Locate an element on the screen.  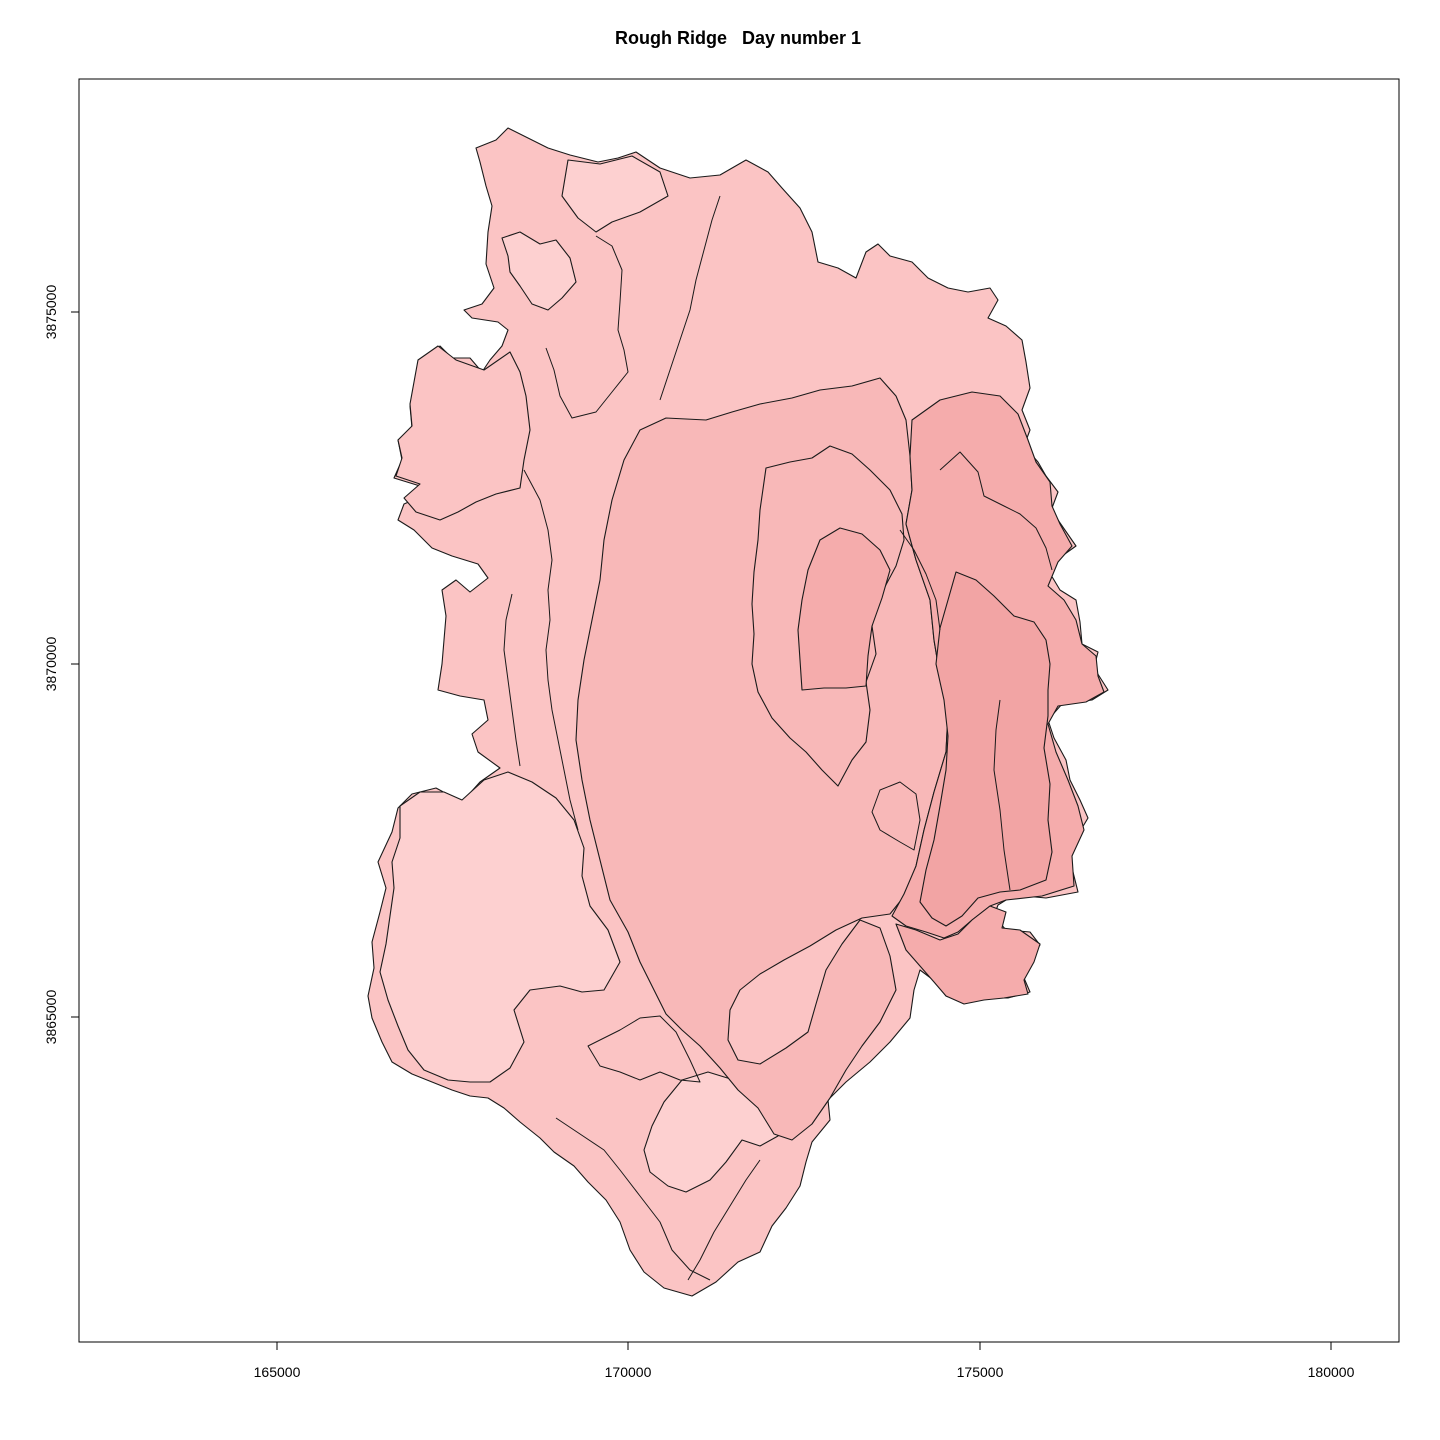
y-tick-label: 3875000 is located at coordinates (51, 312).